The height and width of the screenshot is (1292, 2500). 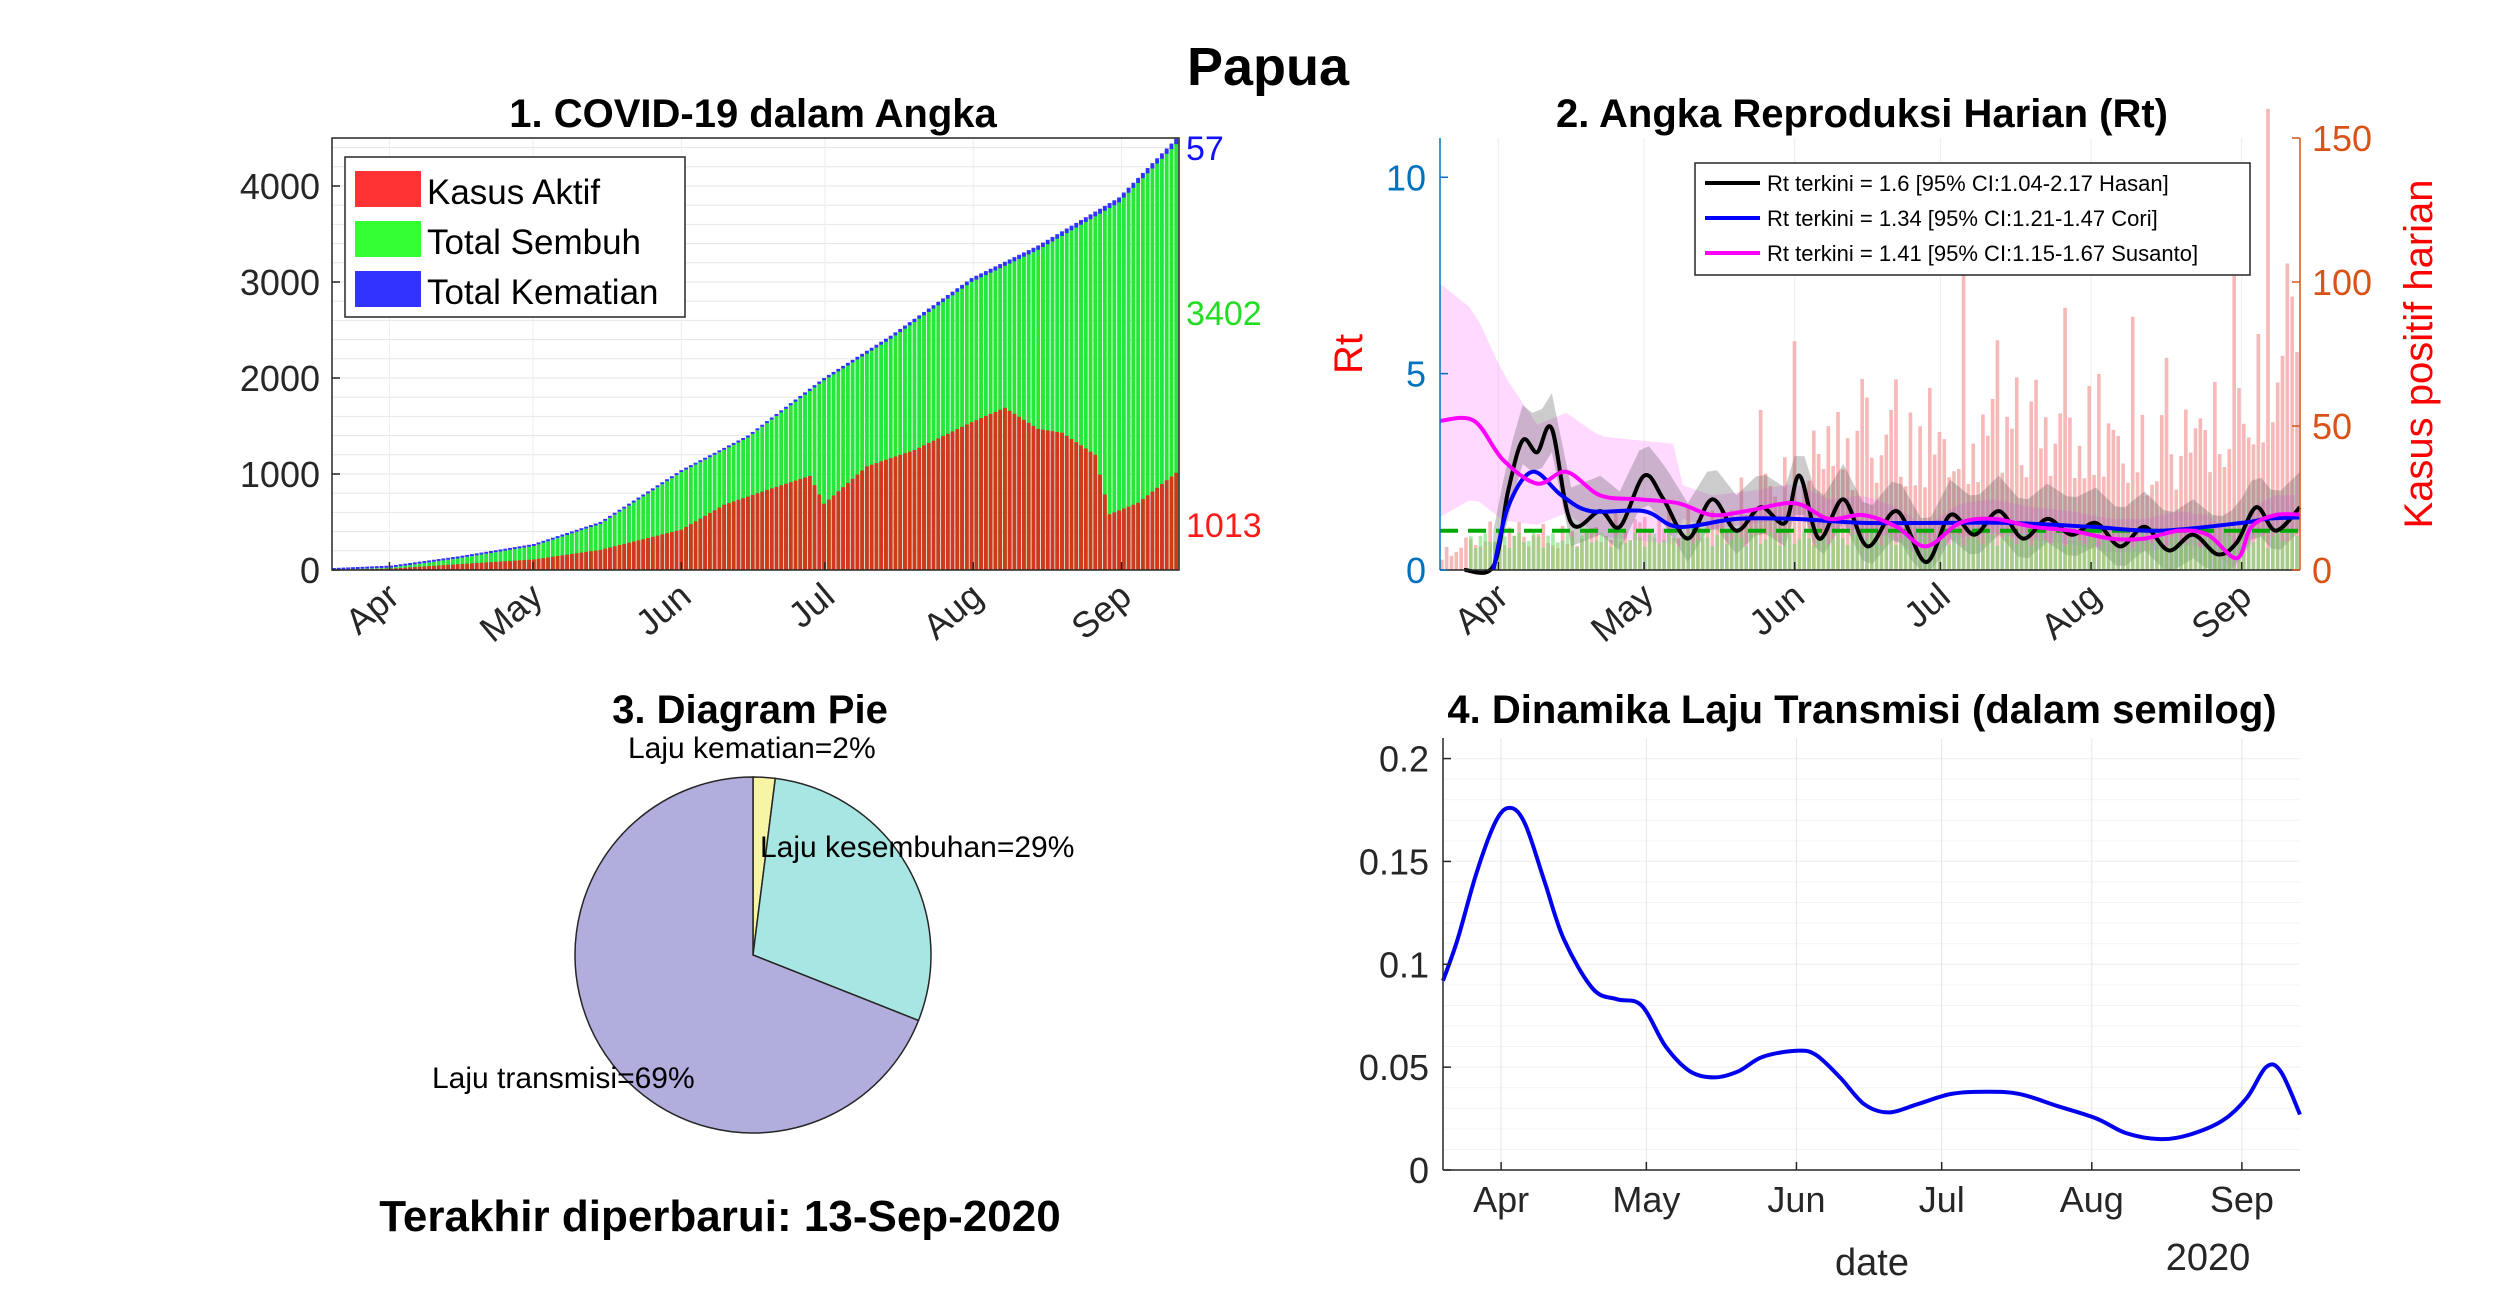 What do you see at coordinates (280, 186) in the screenshot?
I see `y-tick-label: 4000` at bounding box center [280, 186].